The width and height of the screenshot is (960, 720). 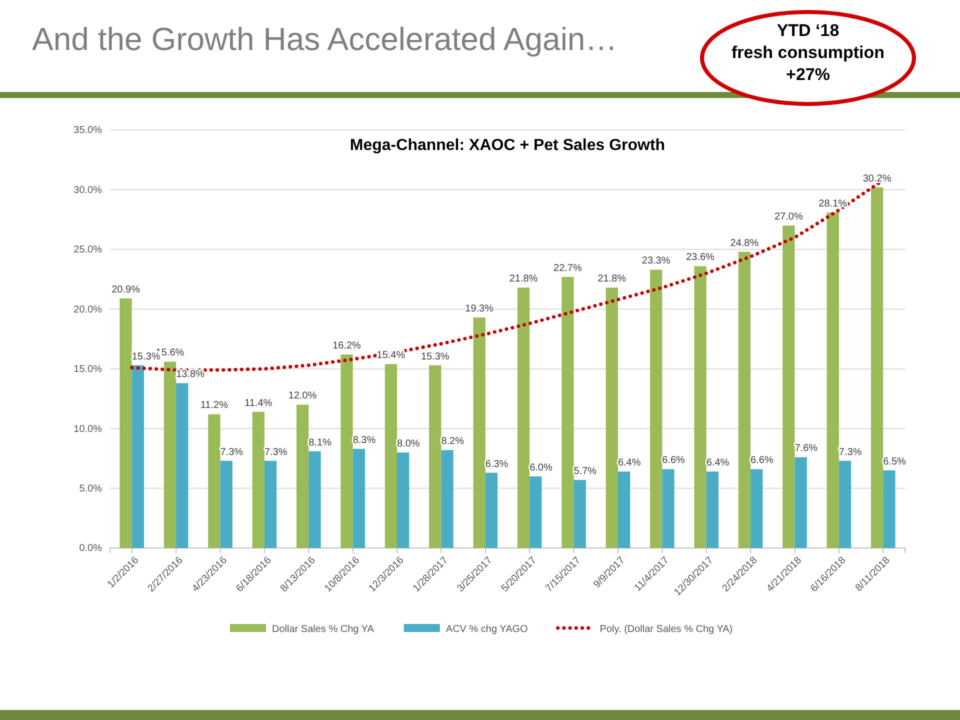 What do you see at coordinates (508, 145) in the screenshot?
I see `chart-subtitle: Mega-Channel: XAOC + Pet Sales Growth` at bounding box center [508, 145].